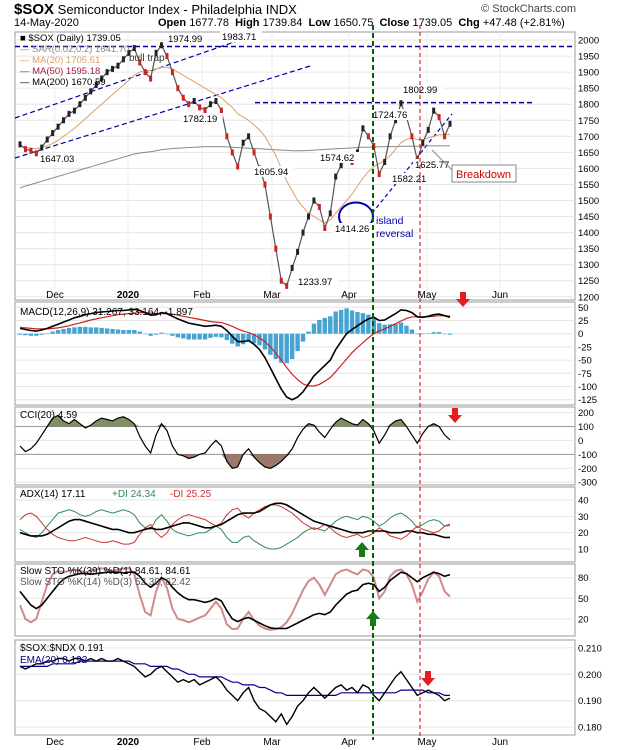 The height and width of the screenshot is (750, 620). Describe the element at coordinates (583, 308) in the screenshot. I see `macd-y-tick: 50` at that location.